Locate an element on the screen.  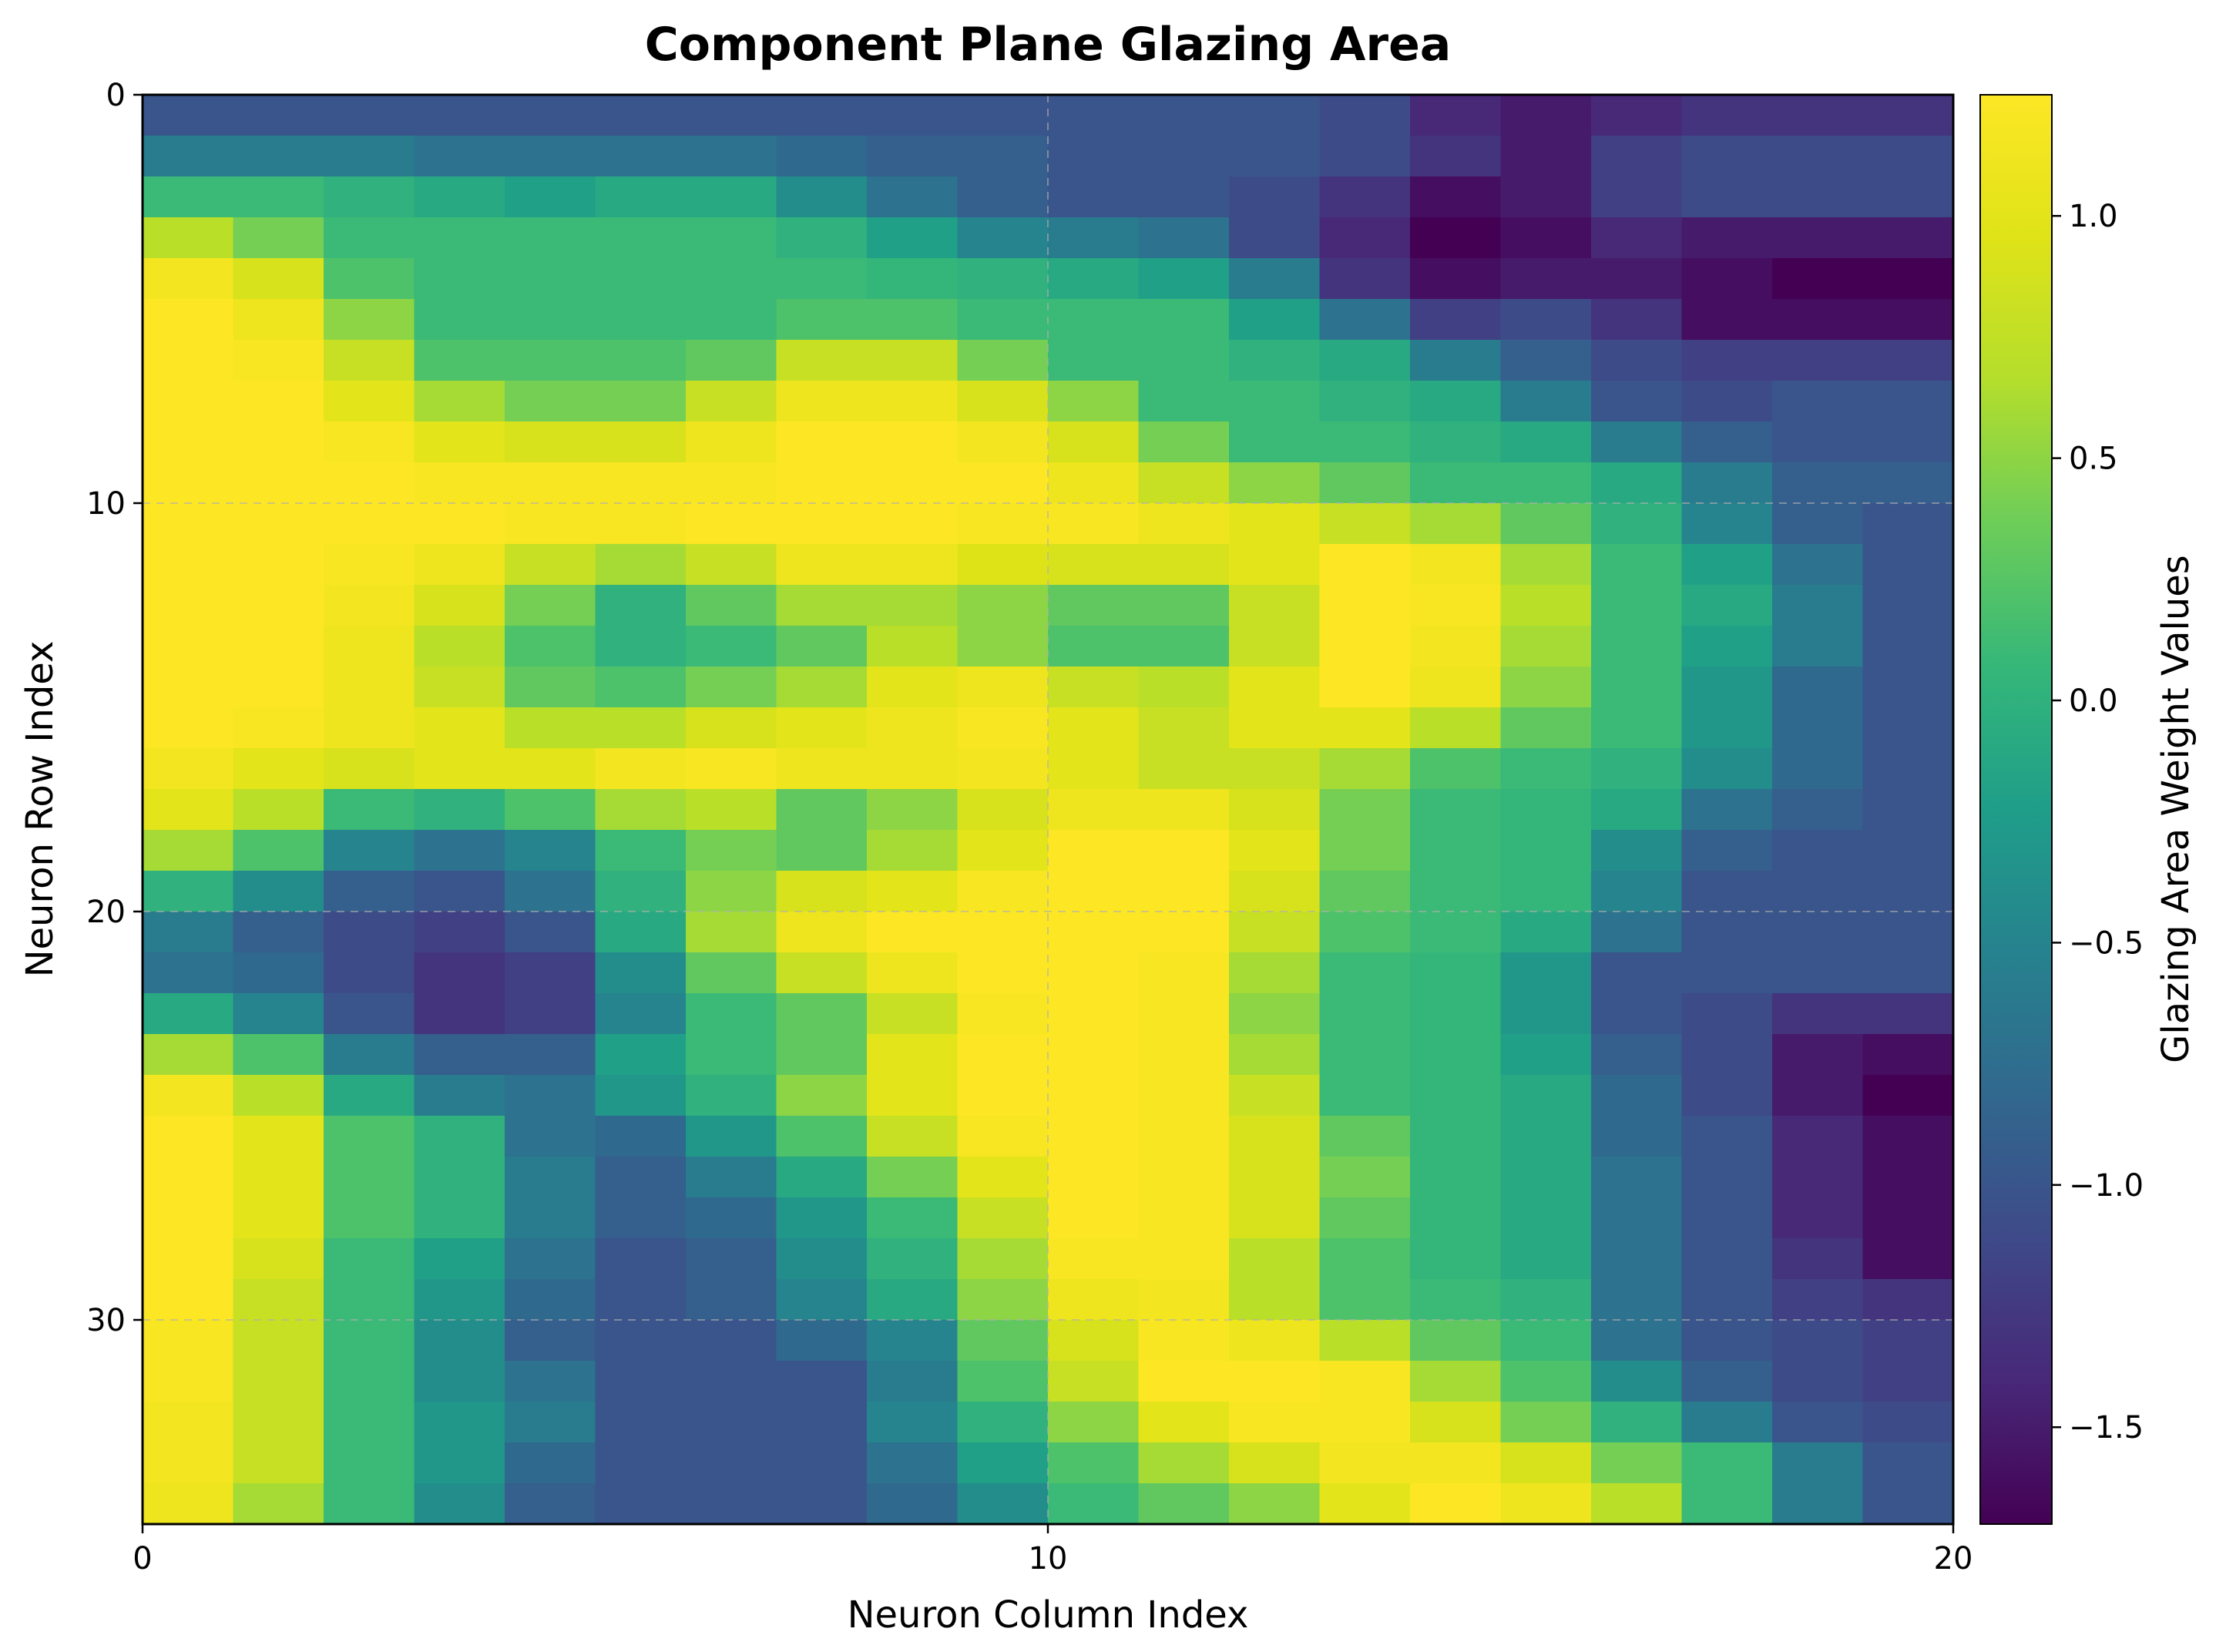
colorbar-ticks: 1.0 0.5 0.0 −0.5 −1.0 −1.5 is located at coordinates (2098, 822).